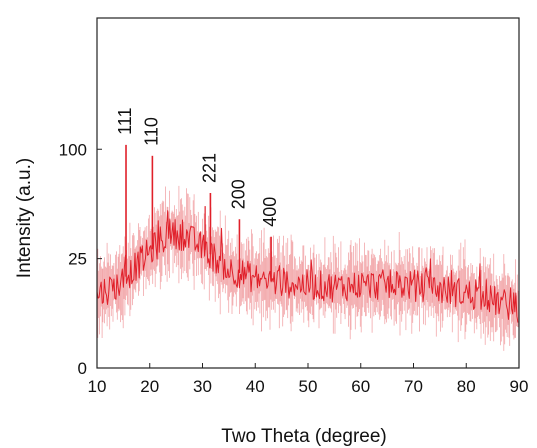 The image size is (537, 448). What do you see at coordinates (255, 386) in the screenshot?
I see `x-tick-label-40: 40` at bounding box center [255, 386].